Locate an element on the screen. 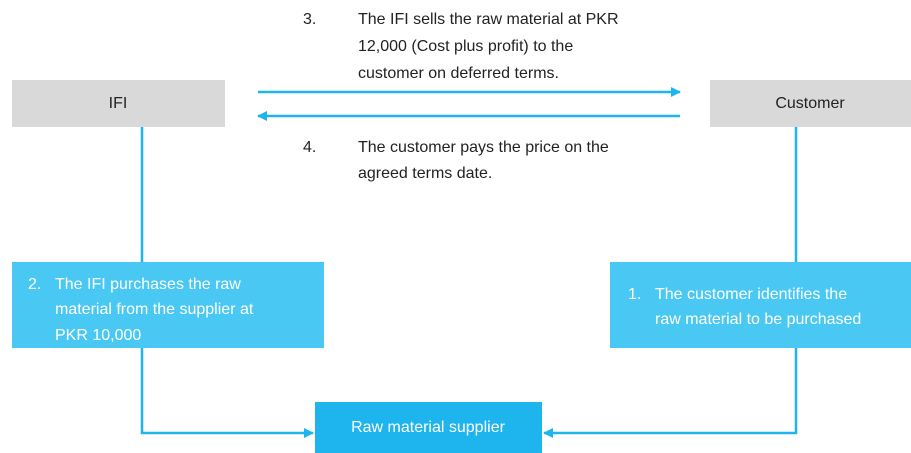 The width and height of the screenshot is (911, 453). node-label: Customer is located at coordinates (810, 103).